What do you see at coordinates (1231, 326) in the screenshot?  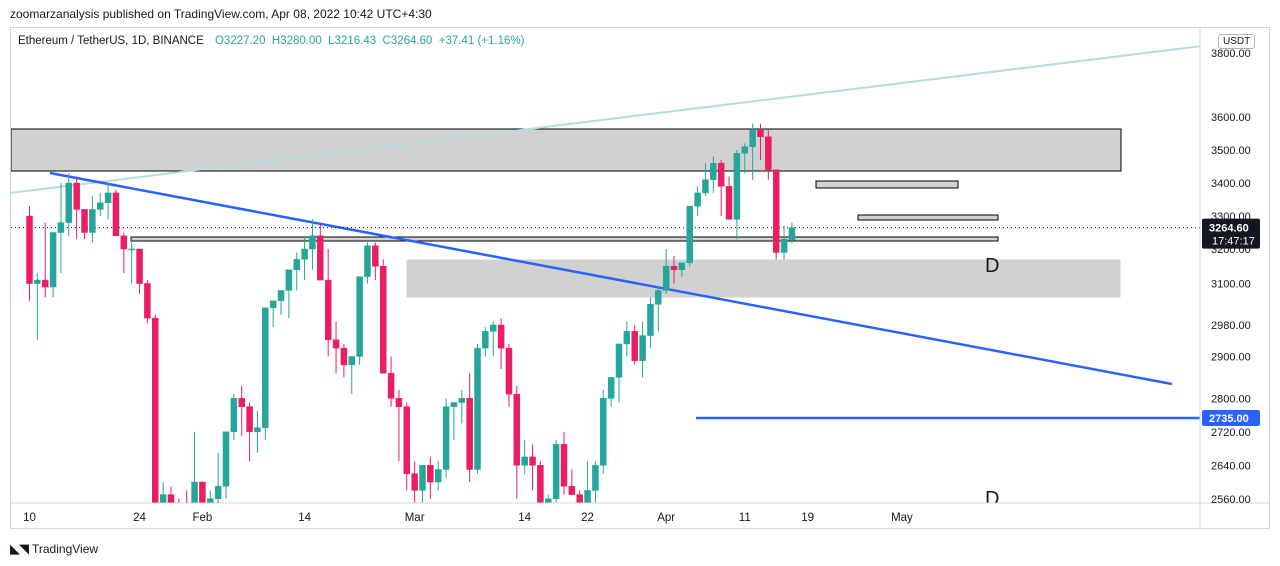 I see `y-tick-label: 2980.00` at bounding box center [1231, 326].